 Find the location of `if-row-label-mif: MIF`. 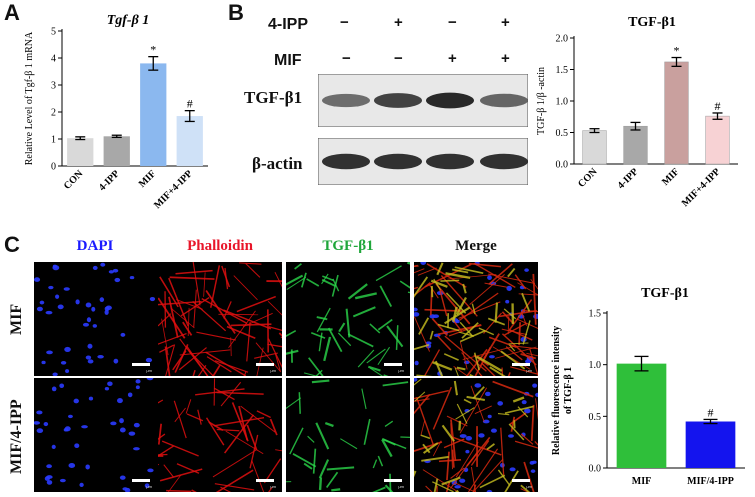

if-row-label-mif: MIF is located at coordinates (16, 319).